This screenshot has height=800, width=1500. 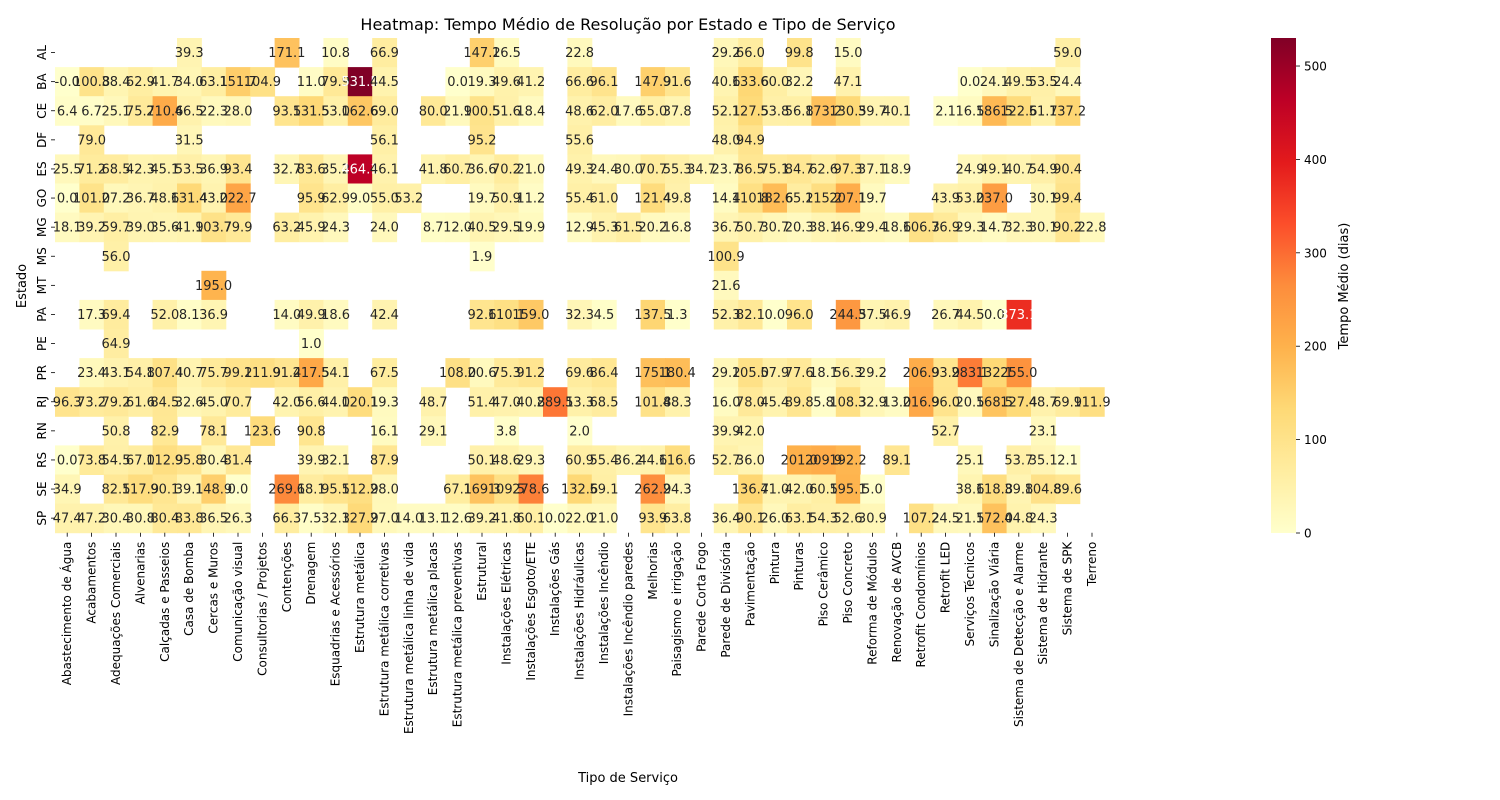 What do you see at coordinates (66, 614) in the screenshot?
I see `x-tick-label: Abastecimento de Água` at bounding box center [66, 614].